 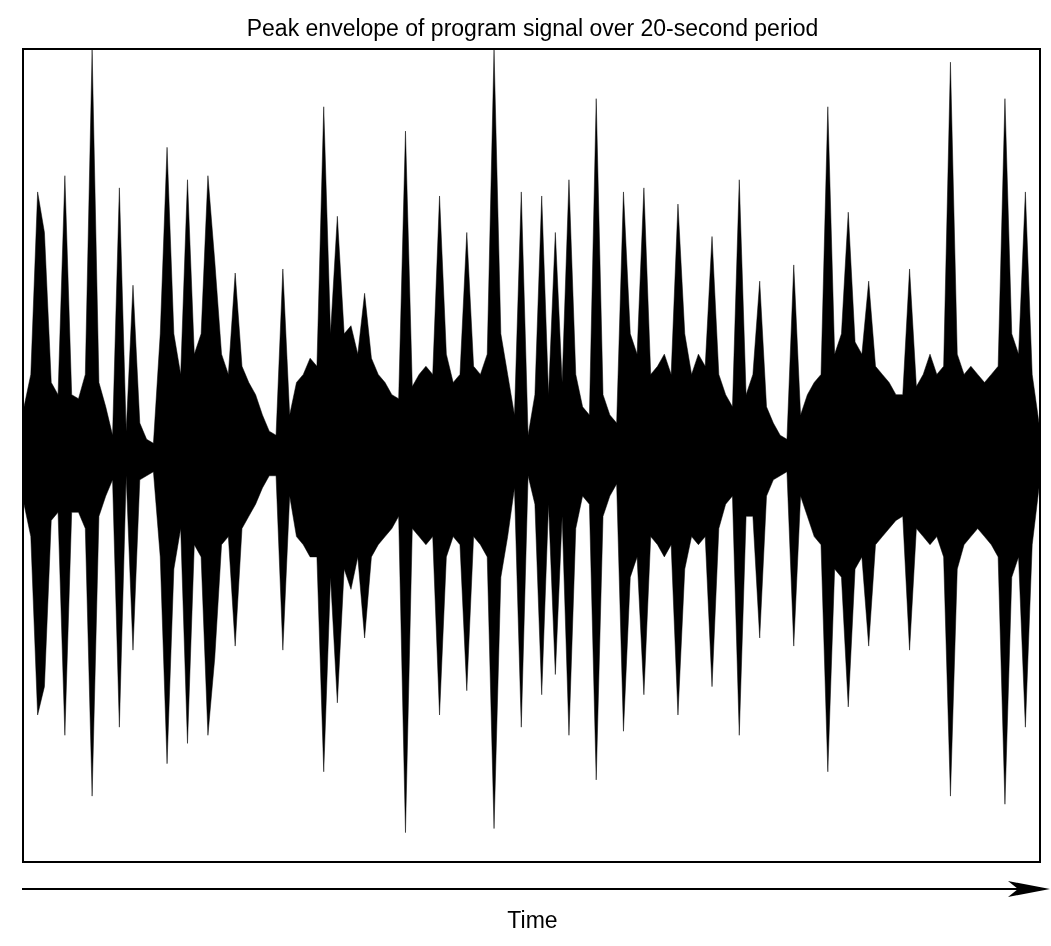 I want to click on x-axis-title: Time, so click(x=532, y=920).